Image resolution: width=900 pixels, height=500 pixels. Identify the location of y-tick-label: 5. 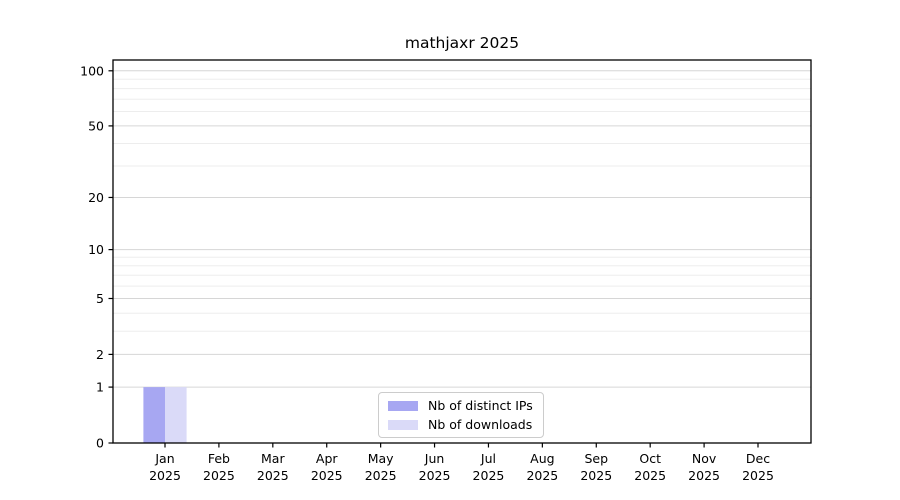
(100, 298).